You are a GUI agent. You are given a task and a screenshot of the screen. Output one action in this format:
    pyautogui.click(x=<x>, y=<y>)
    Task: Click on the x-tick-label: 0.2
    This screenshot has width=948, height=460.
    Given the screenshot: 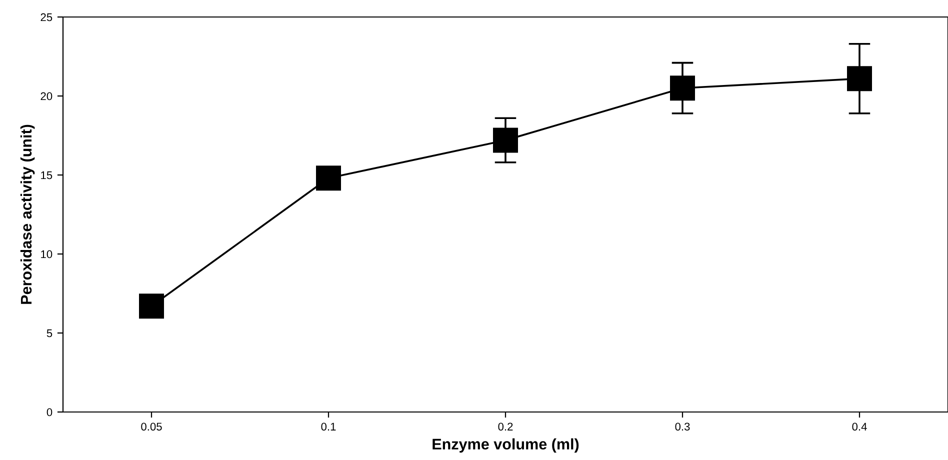 What is the action you would take?
    pyautogui.click(x=505, y=426)
    